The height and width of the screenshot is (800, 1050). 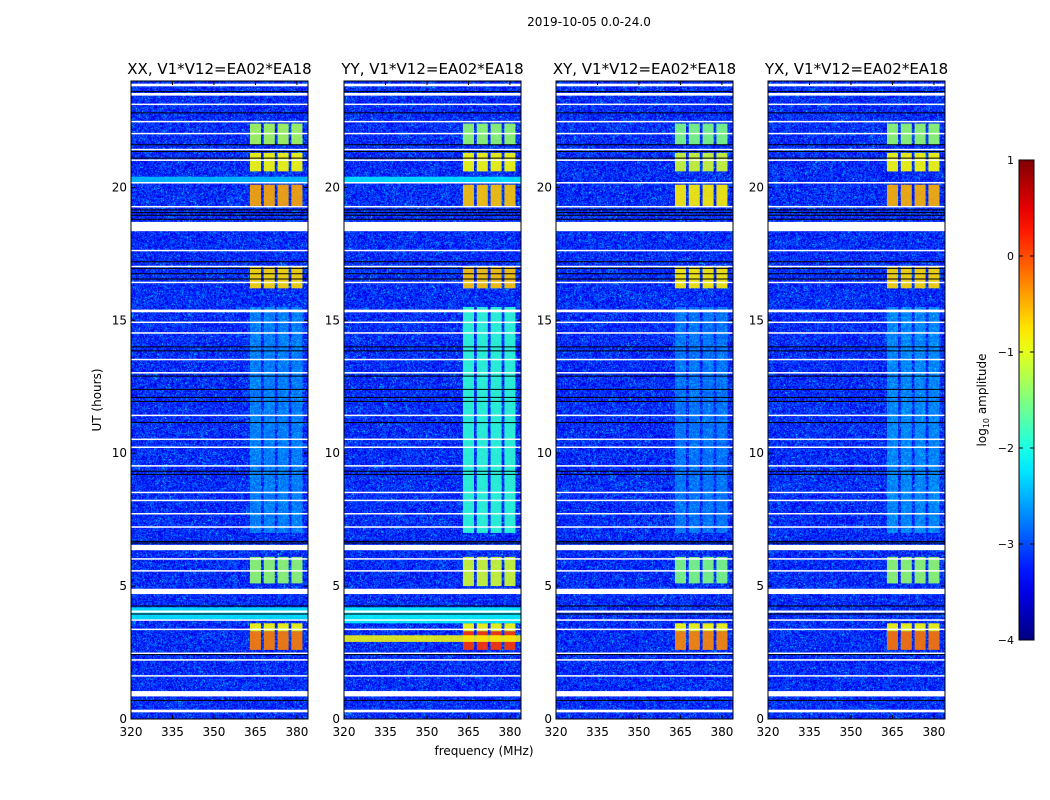 I want to click on y-tick-label: 0, so click(x=760, y=719).